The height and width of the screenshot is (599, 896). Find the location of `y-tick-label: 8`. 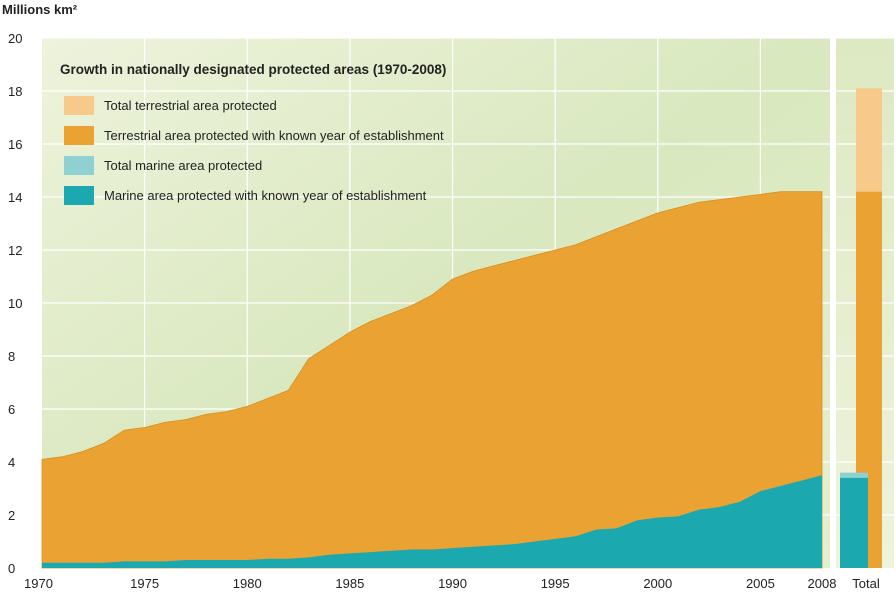

y-tick-label: 8 is located at coordinates (11, 356).